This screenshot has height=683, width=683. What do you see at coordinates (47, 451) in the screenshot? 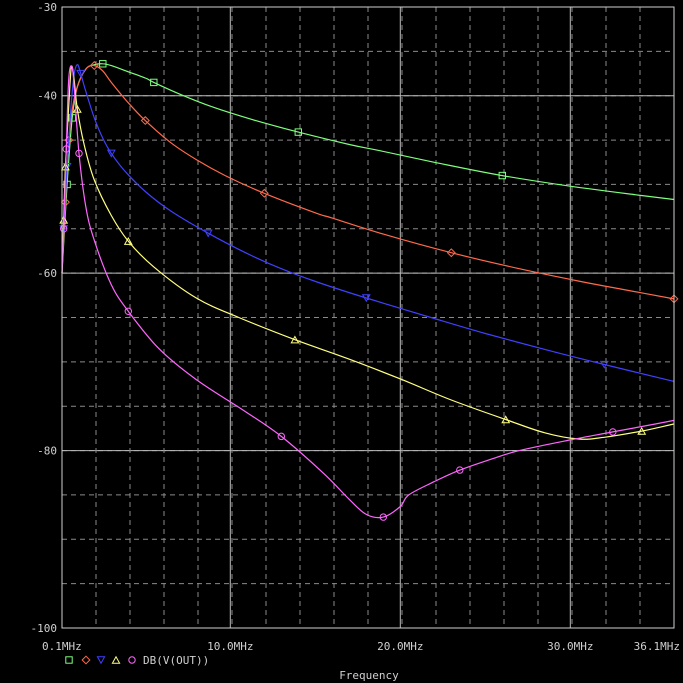
I see `y-tick-label: -80` at bounding box center [47, 451].